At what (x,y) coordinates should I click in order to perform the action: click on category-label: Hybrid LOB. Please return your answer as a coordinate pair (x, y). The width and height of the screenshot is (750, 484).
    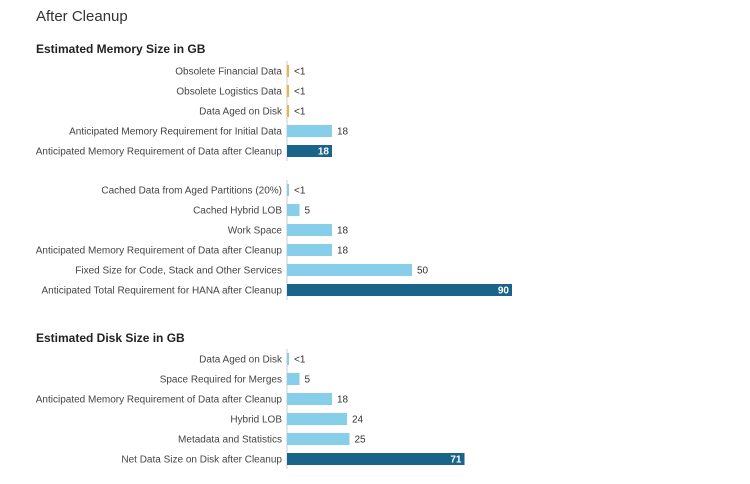
    Looking at the image, I should click on (256, 420).